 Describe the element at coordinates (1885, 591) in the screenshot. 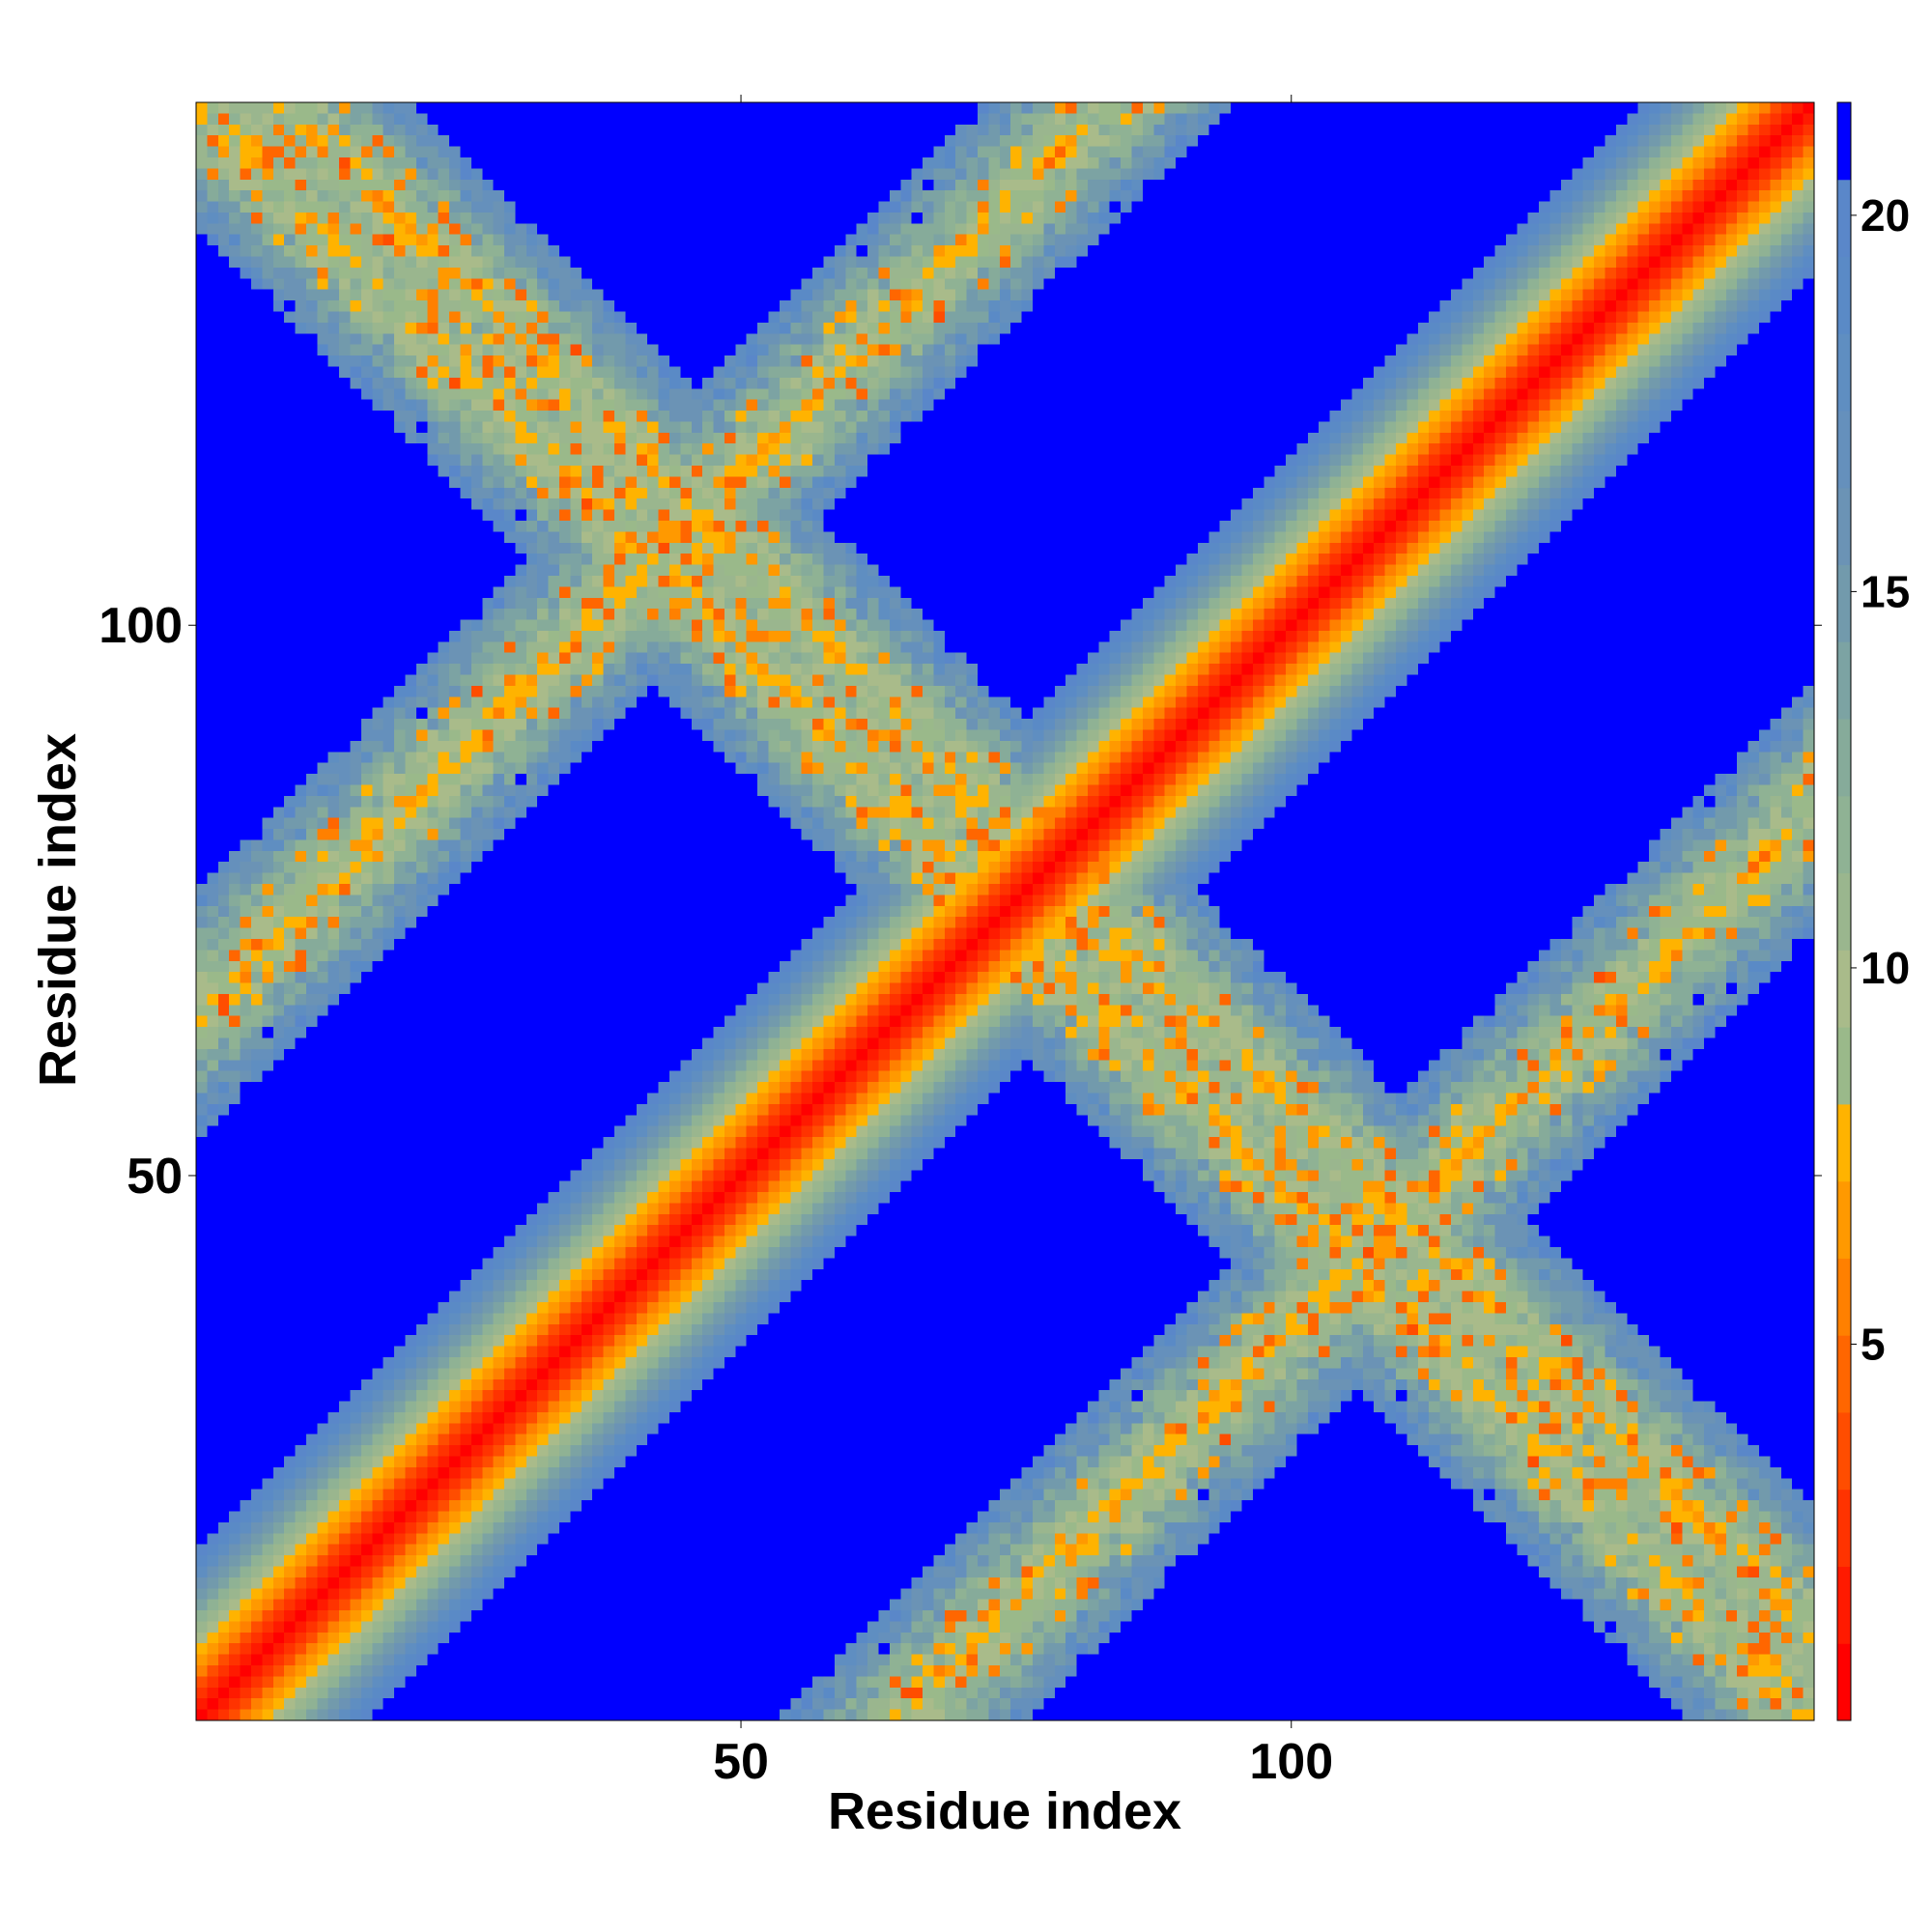

I see `colorbar-tick-label: 15` at that location.